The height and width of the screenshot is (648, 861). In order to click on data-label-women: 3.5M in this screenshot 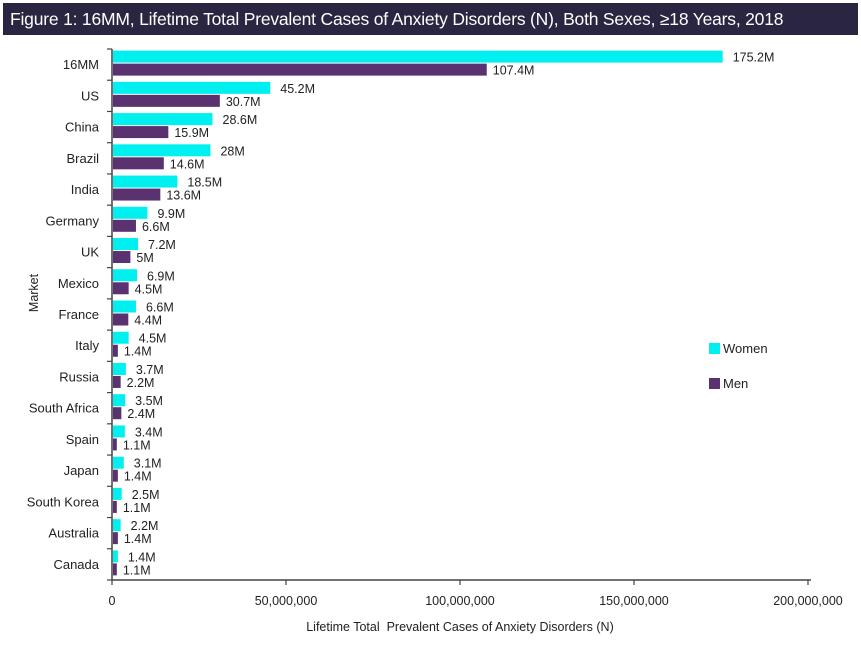, I will do `click(149, 401)`.